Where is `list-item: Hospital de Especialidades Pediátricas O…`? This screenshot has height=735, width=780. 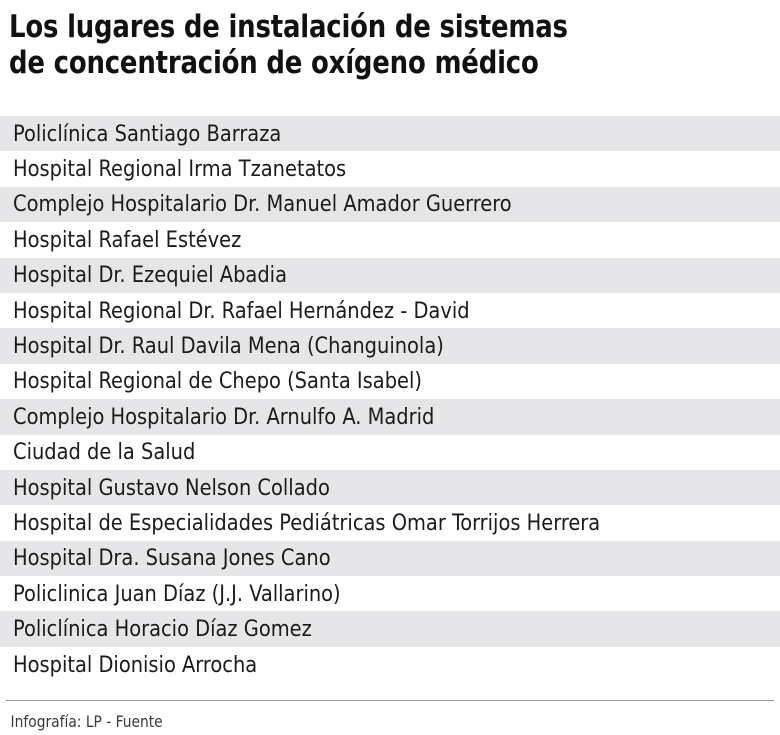
list-item: Hospital de Especialidades Pediátricas O… is located at coordinates (390, 523).